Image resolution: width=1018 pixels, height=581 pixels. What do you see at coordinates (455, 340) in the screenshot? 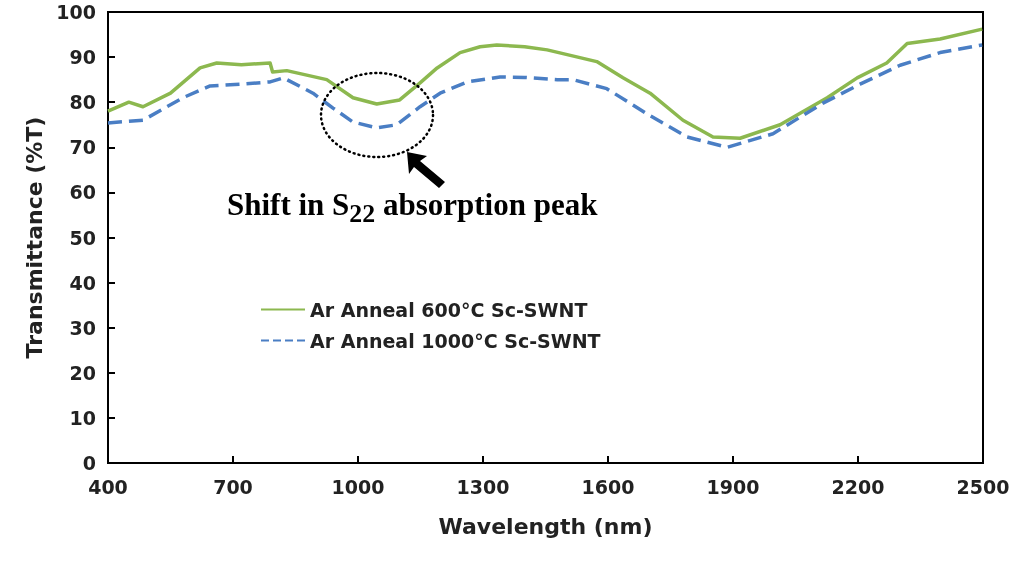
I see `legend-label: Ar Anneal 1000°C Sc-SWNT` at bounding box center [455, 340].